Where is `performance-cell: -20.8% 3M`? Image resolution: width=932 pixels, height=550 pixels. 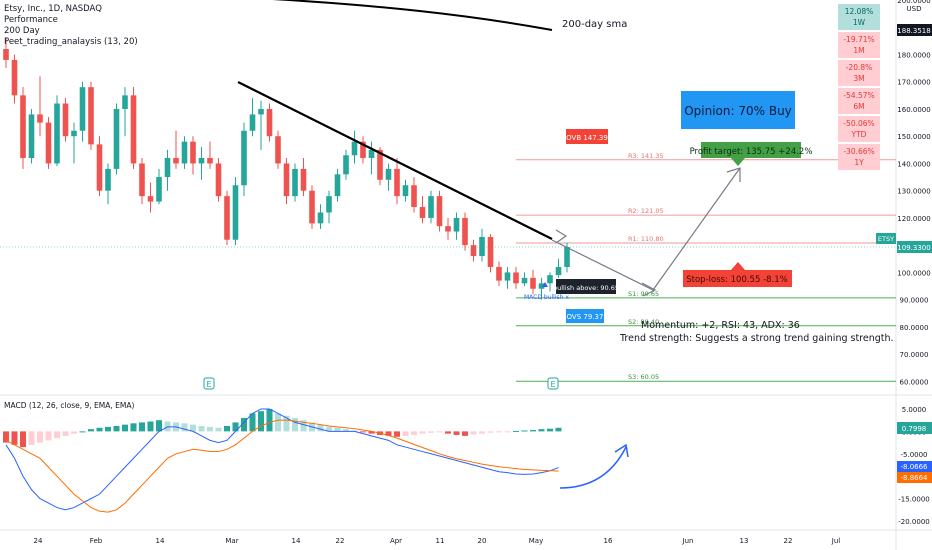 performance-cell: -20.8% 3M is located at coordinates (859, 73).